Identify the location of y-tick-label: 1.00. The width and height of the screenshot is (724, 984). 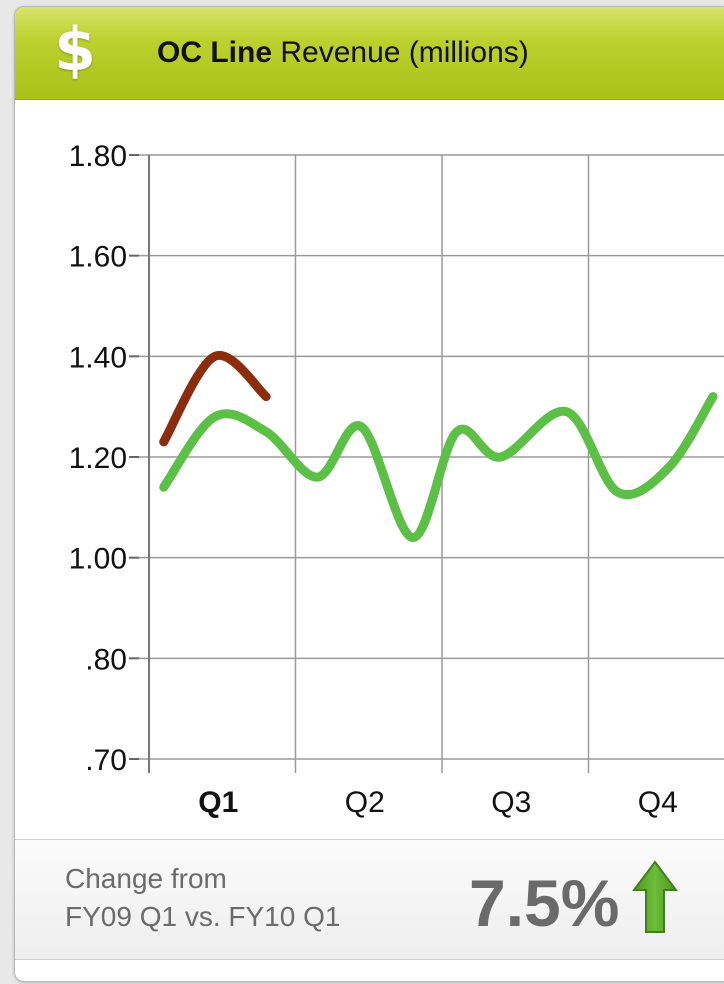
(98, 559).